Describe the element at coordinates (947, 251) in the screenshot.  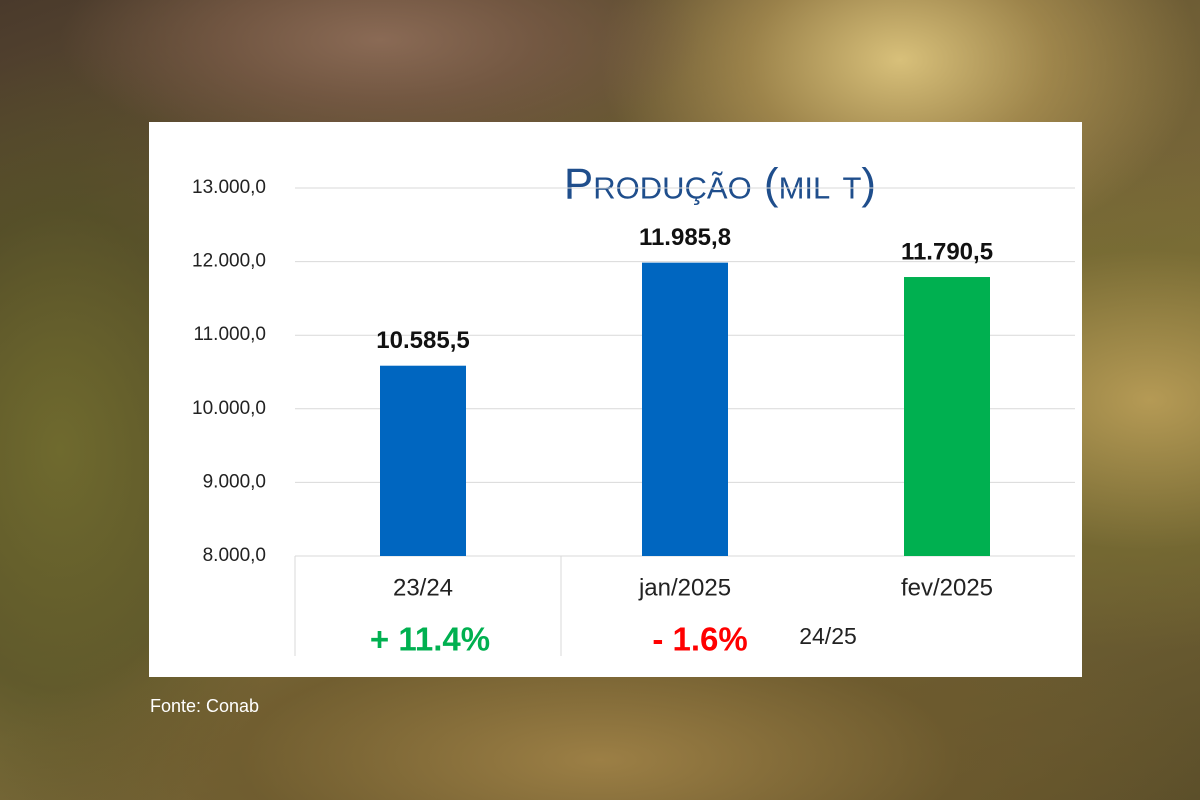
I see `value-label: 11.790,5` at that location.